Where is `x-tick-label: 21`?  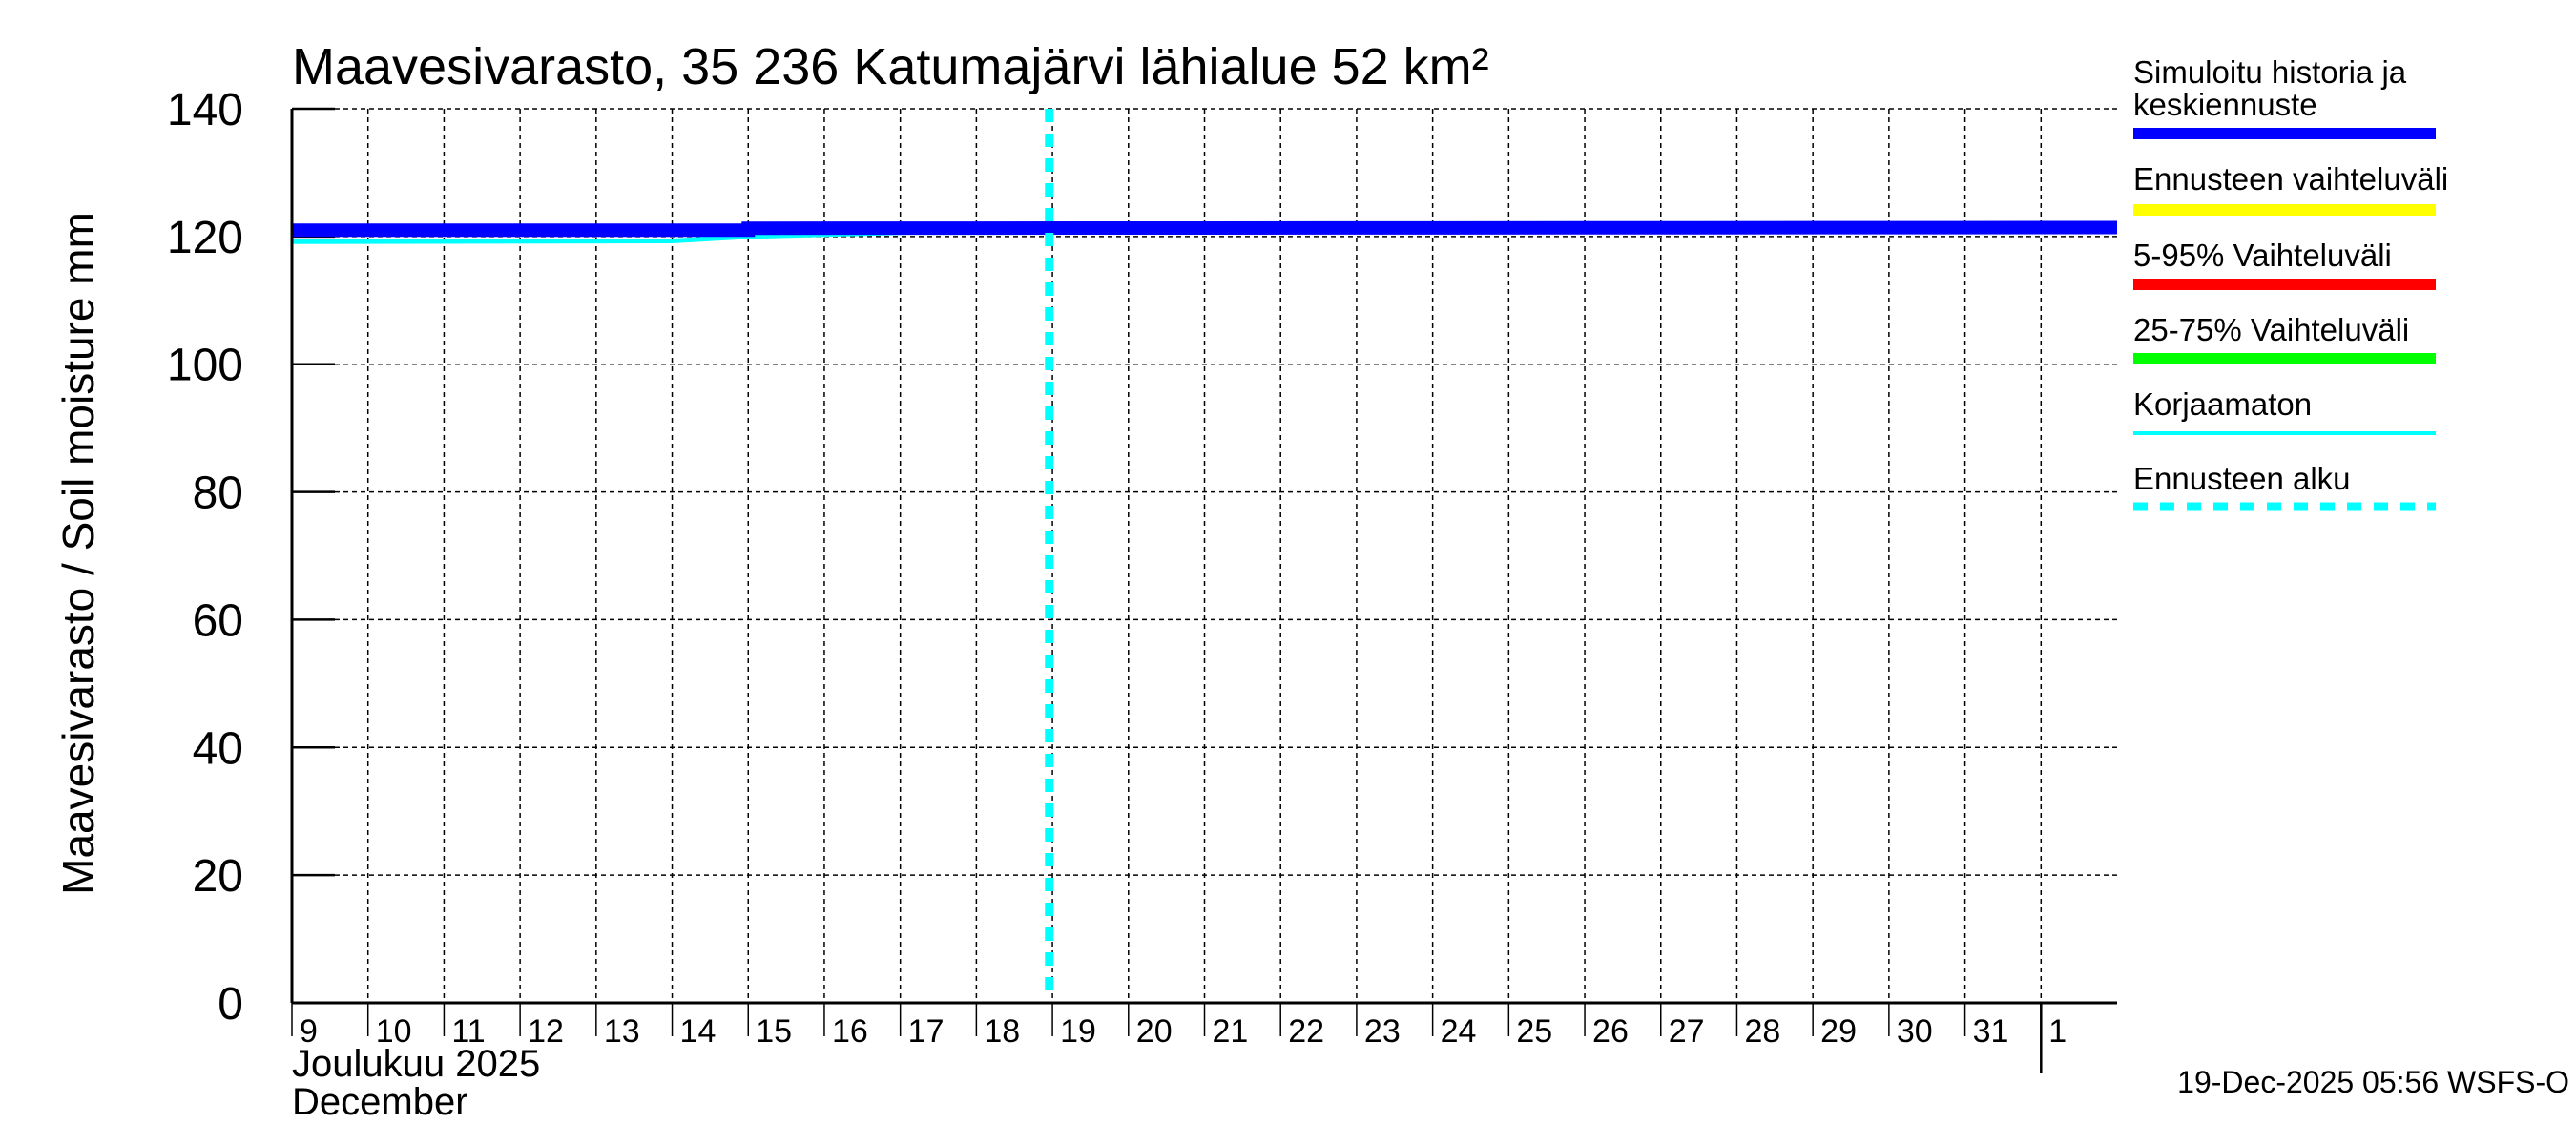
x-tick-label: 21 is located at coordinates (1231, 1031).